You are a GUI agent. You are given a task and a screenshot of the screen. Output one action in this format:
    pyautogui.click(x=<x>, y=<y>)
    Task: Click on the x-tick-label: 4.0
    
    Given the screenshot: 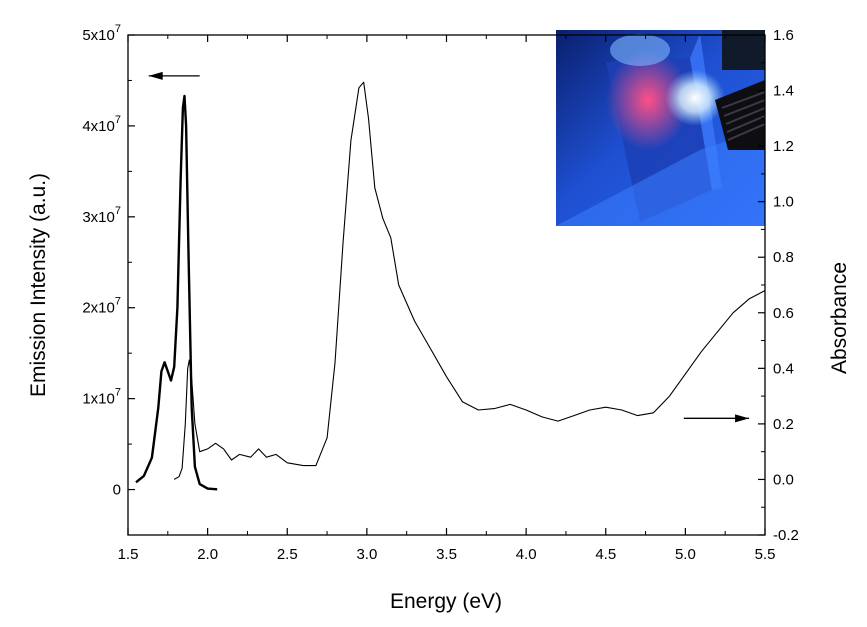 What is the action you would take?
    pyautogui.click(x=526, y=554)
    